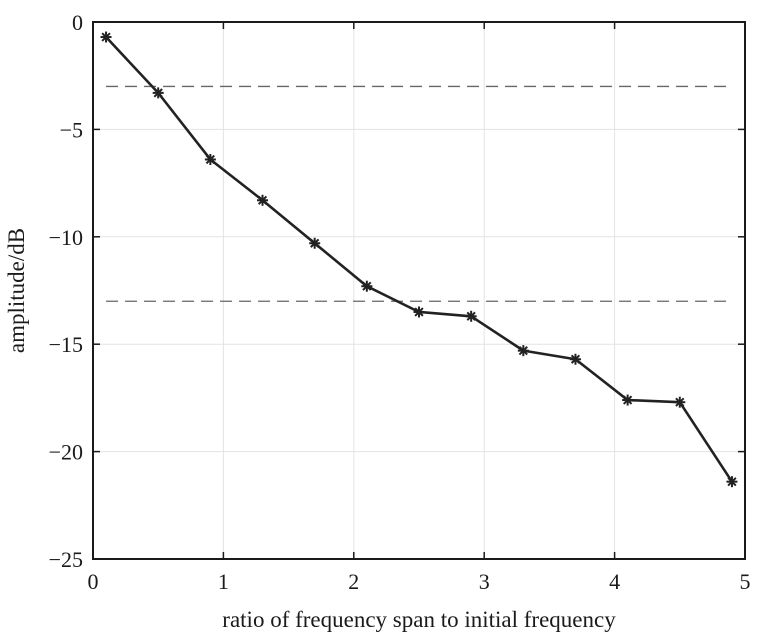 This screenshot has height=639, width=768. I want to click on y-tick-label: −20, so click(66, 452).